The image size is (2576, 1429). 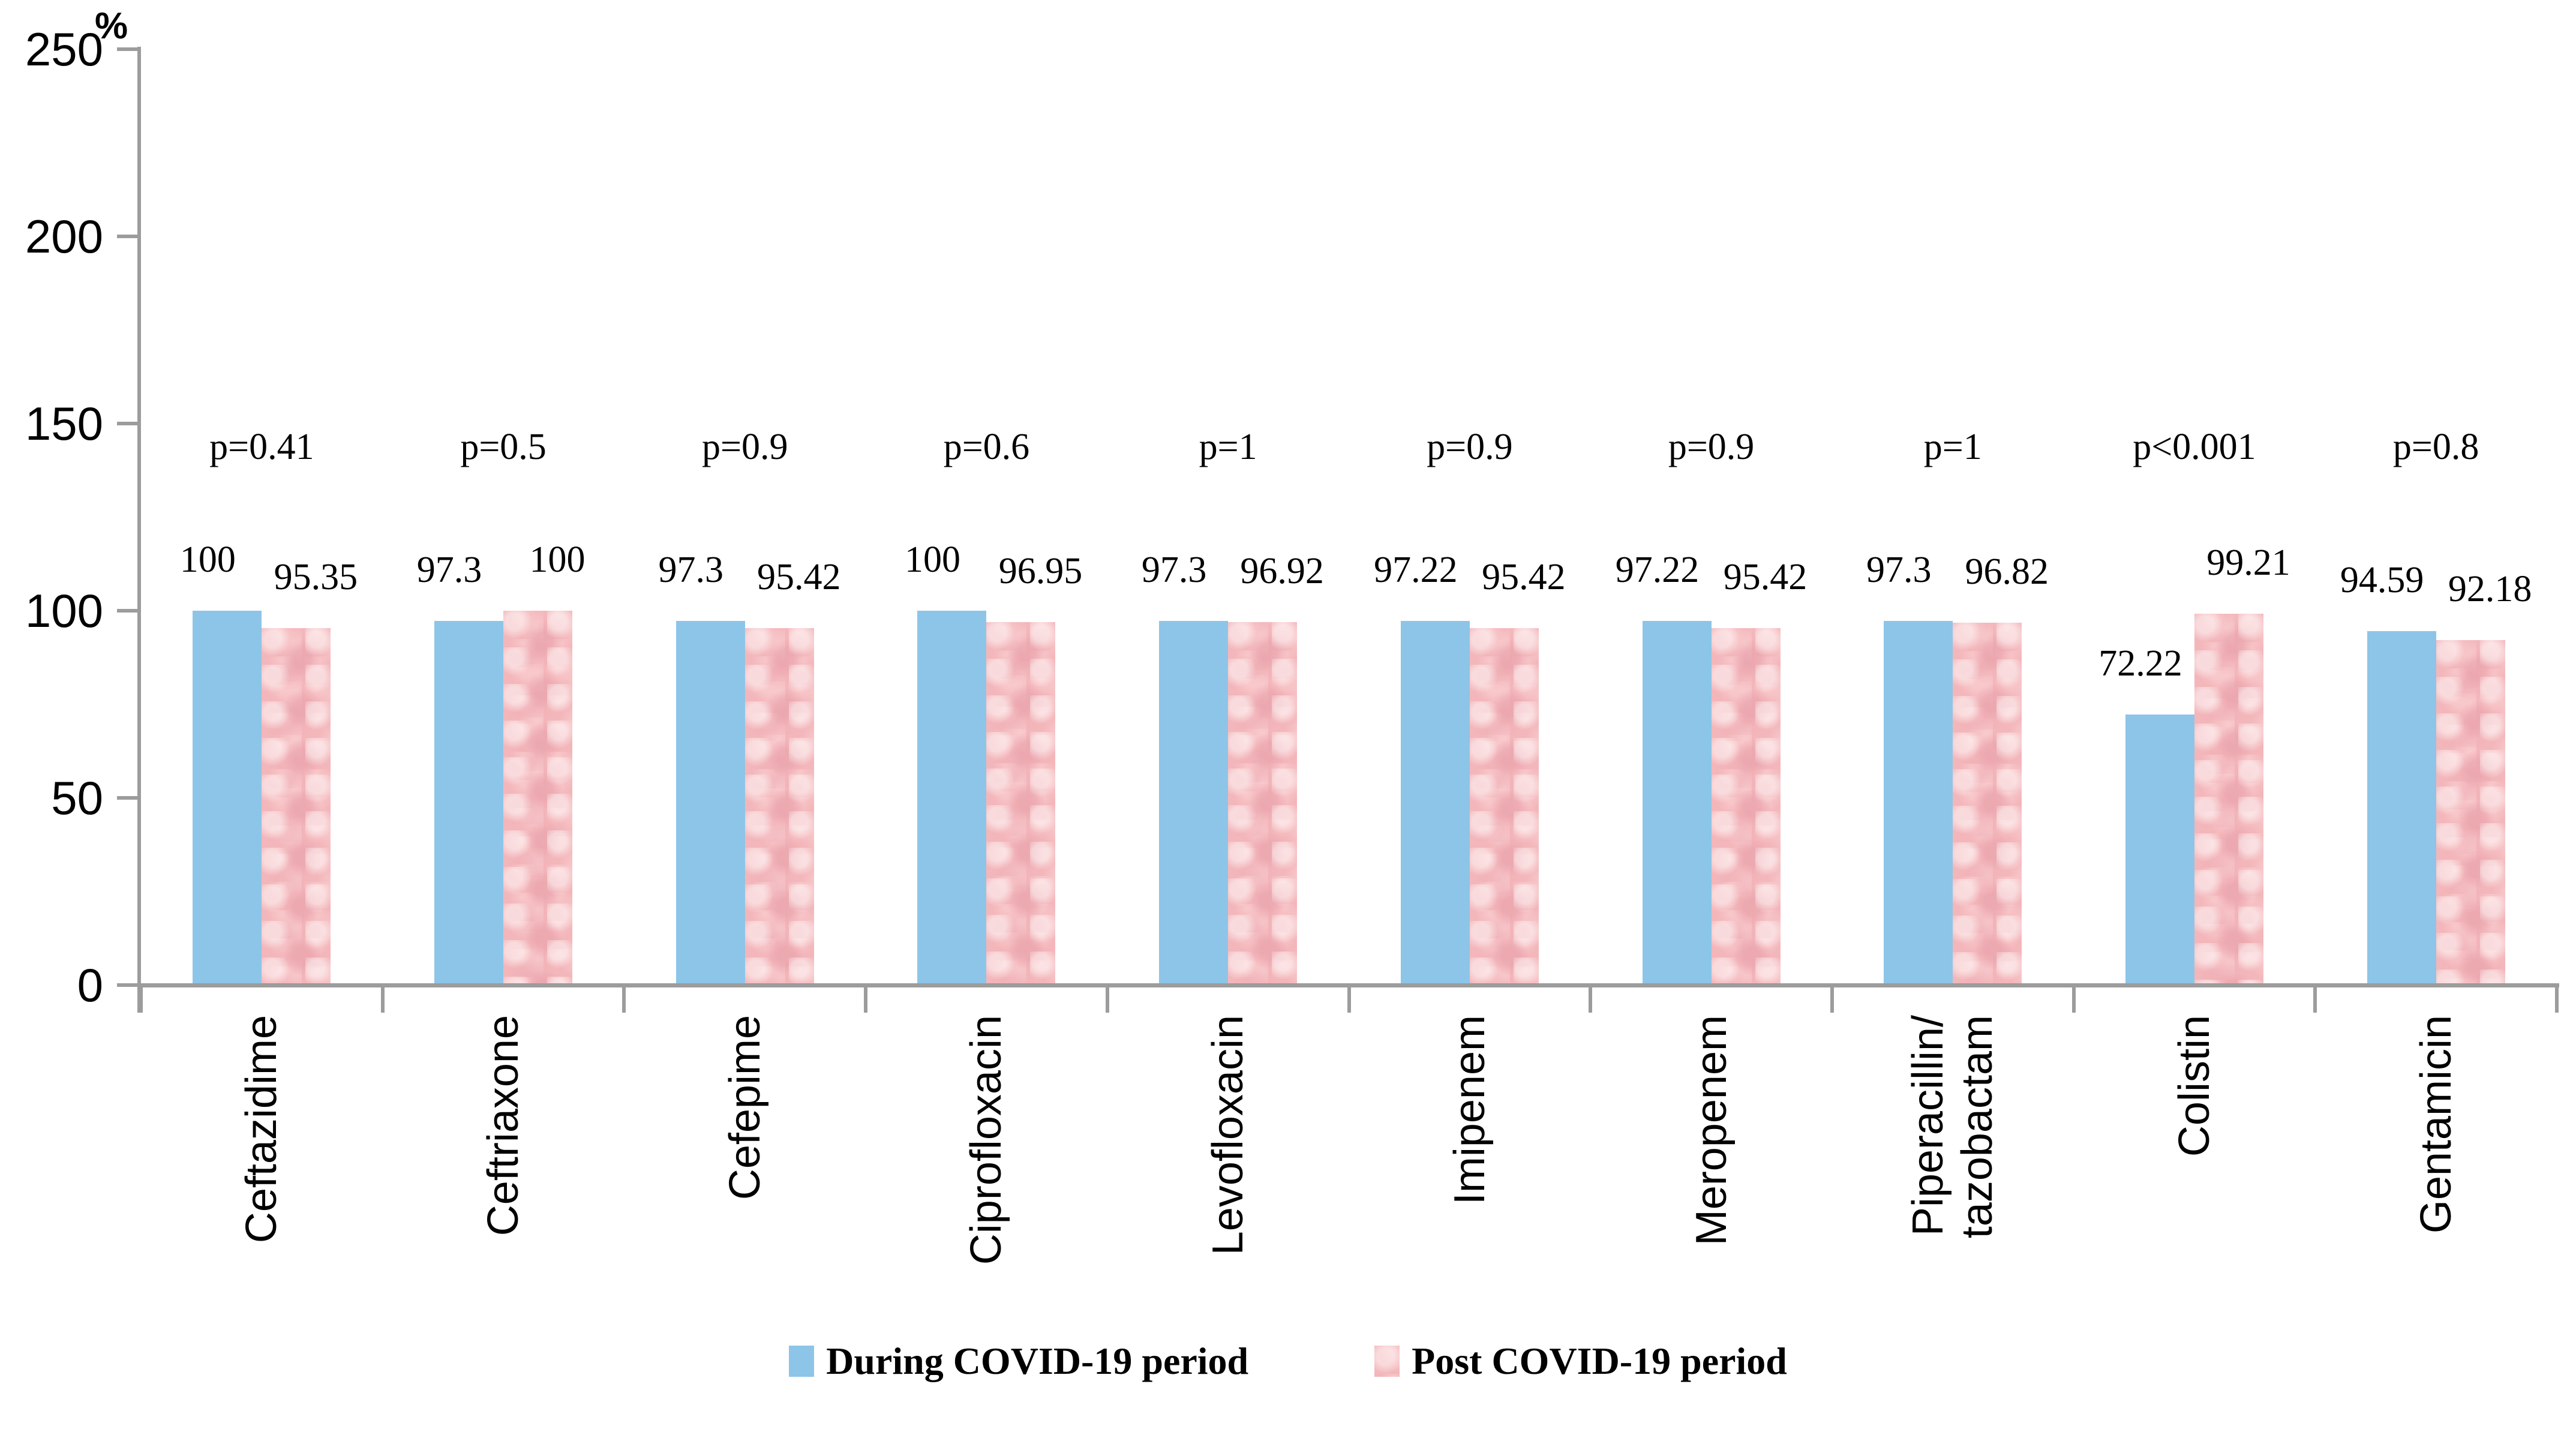 What do you see at coordinates (139, 530) in the screenshot?
I see `y-axis-line` at bounding box center [139, 530].